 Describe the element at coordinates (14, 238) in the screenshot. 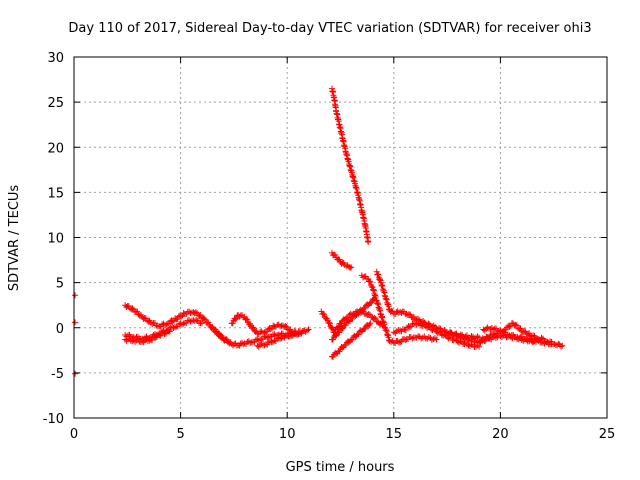

I see `y-axis-label: SDTVAR / TECUs` at that location.